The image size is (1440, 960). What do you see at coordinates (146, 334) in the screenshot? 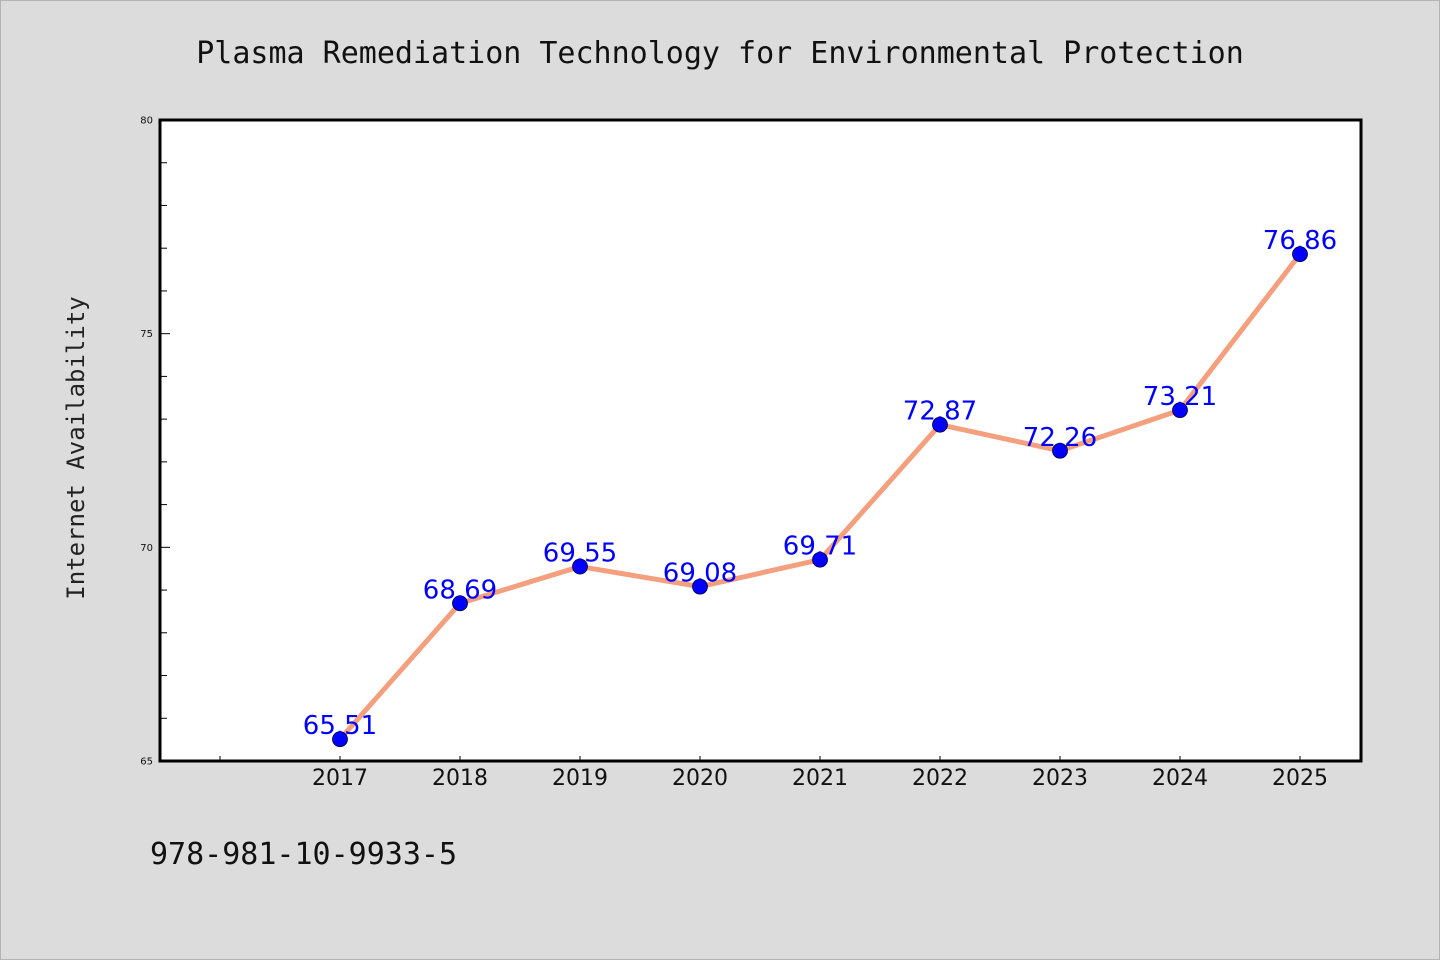
I see `y-tick-label: 75` at bounding box center [146, 334].